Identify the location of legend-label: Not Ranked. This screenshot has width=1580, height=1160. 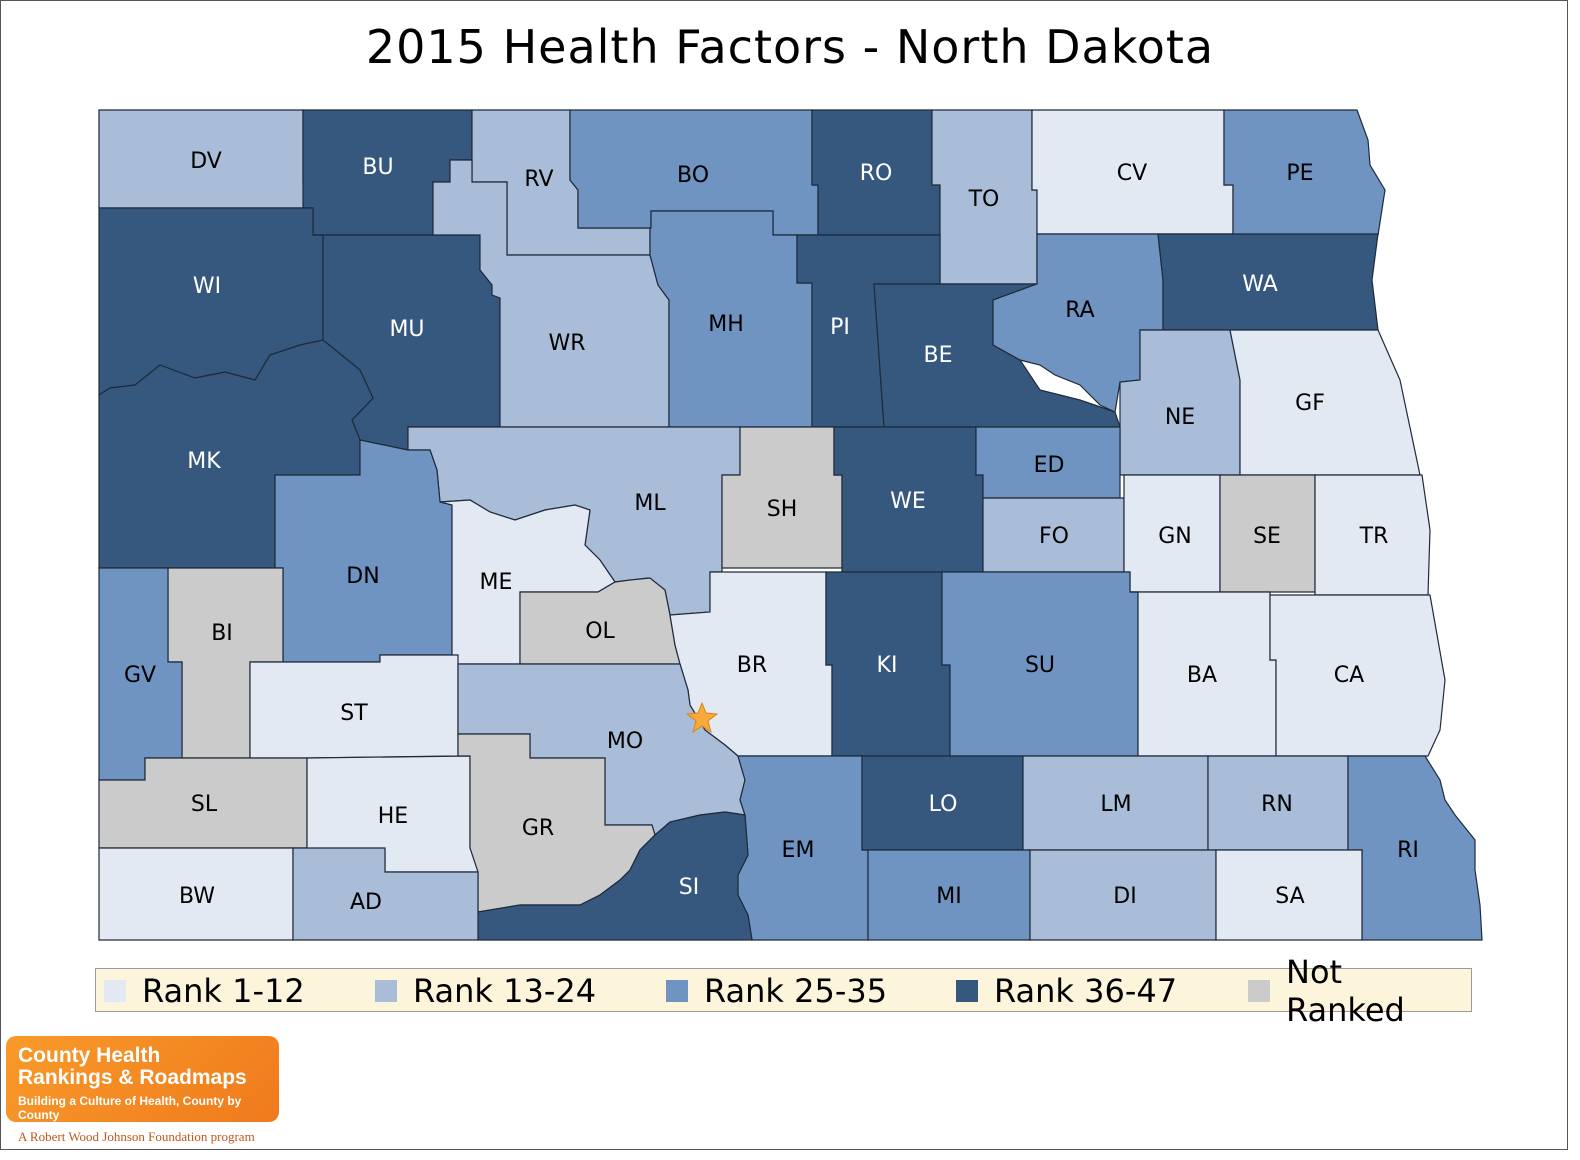
(1345, 991).